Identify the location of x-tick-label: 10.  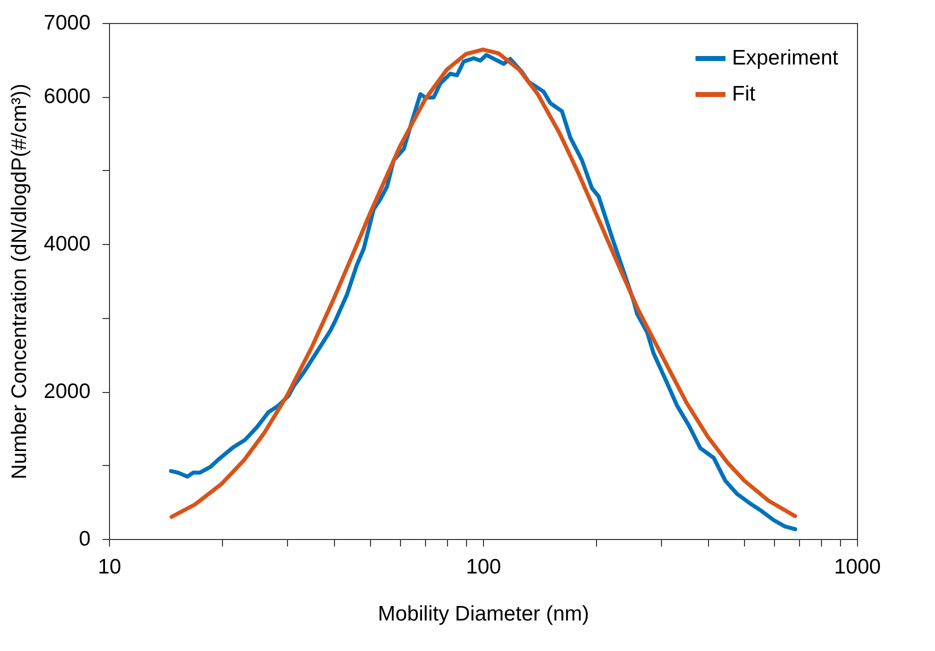
(110, 567).